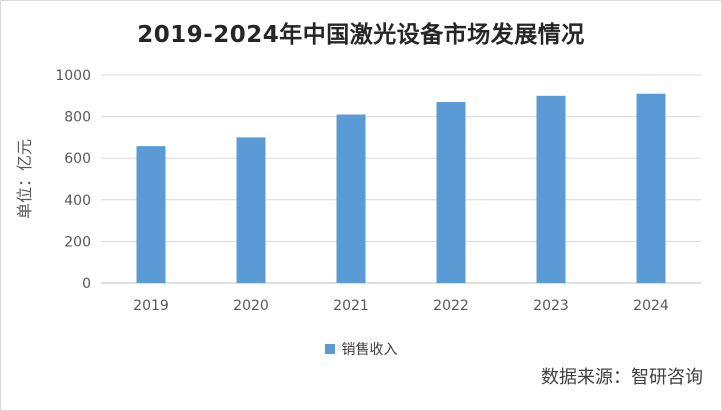 This screenshot has height=411, width=722. Describe the element at coordinates (77, 159) in the screenshot. I see `y-tick-label: 600` at that location.